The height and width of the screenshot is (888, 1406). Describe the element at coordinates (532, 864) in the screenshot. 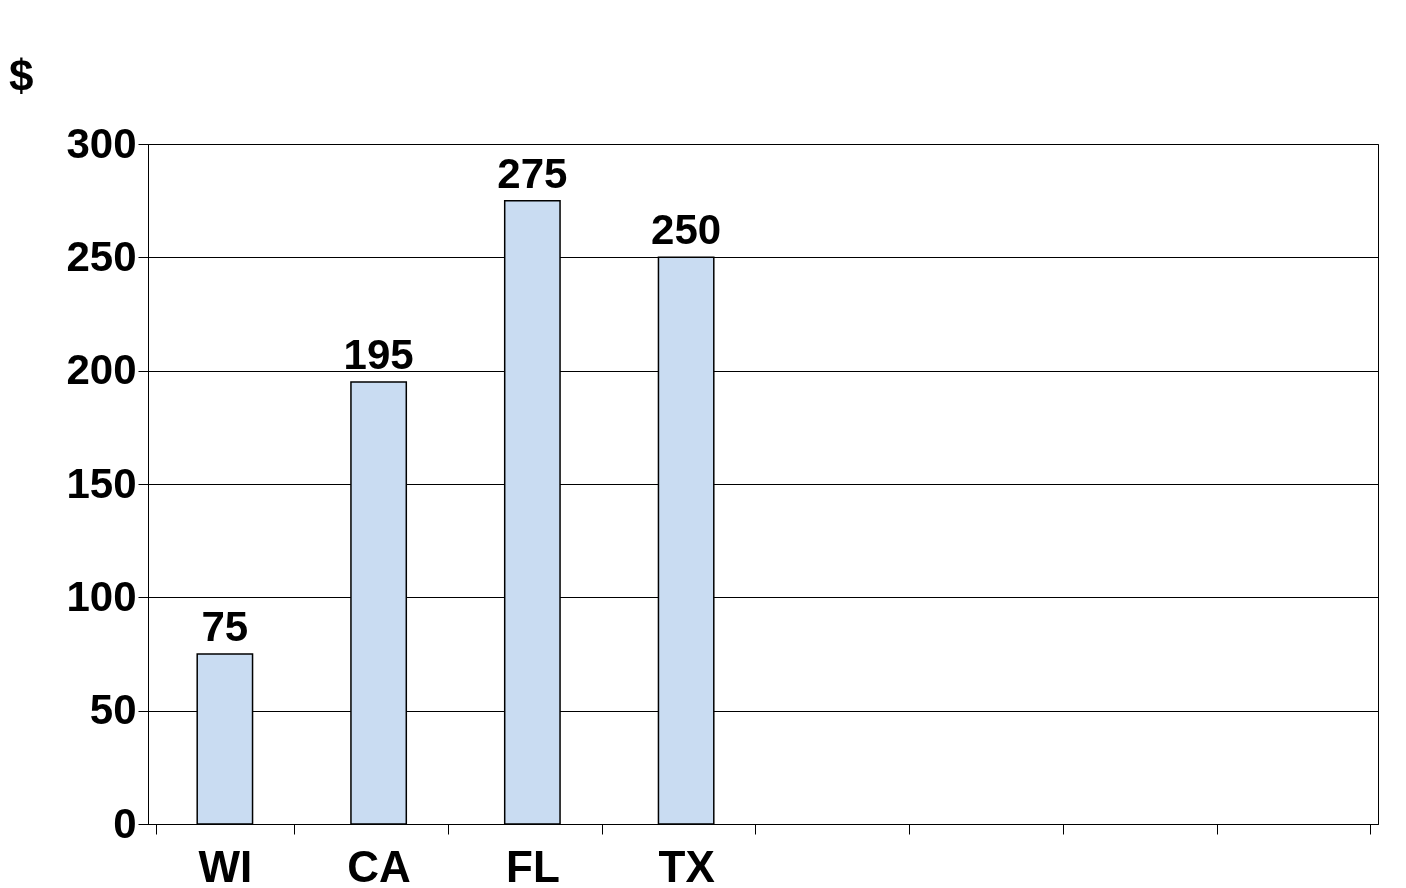

I see `x-tick-label: FL` at that location.